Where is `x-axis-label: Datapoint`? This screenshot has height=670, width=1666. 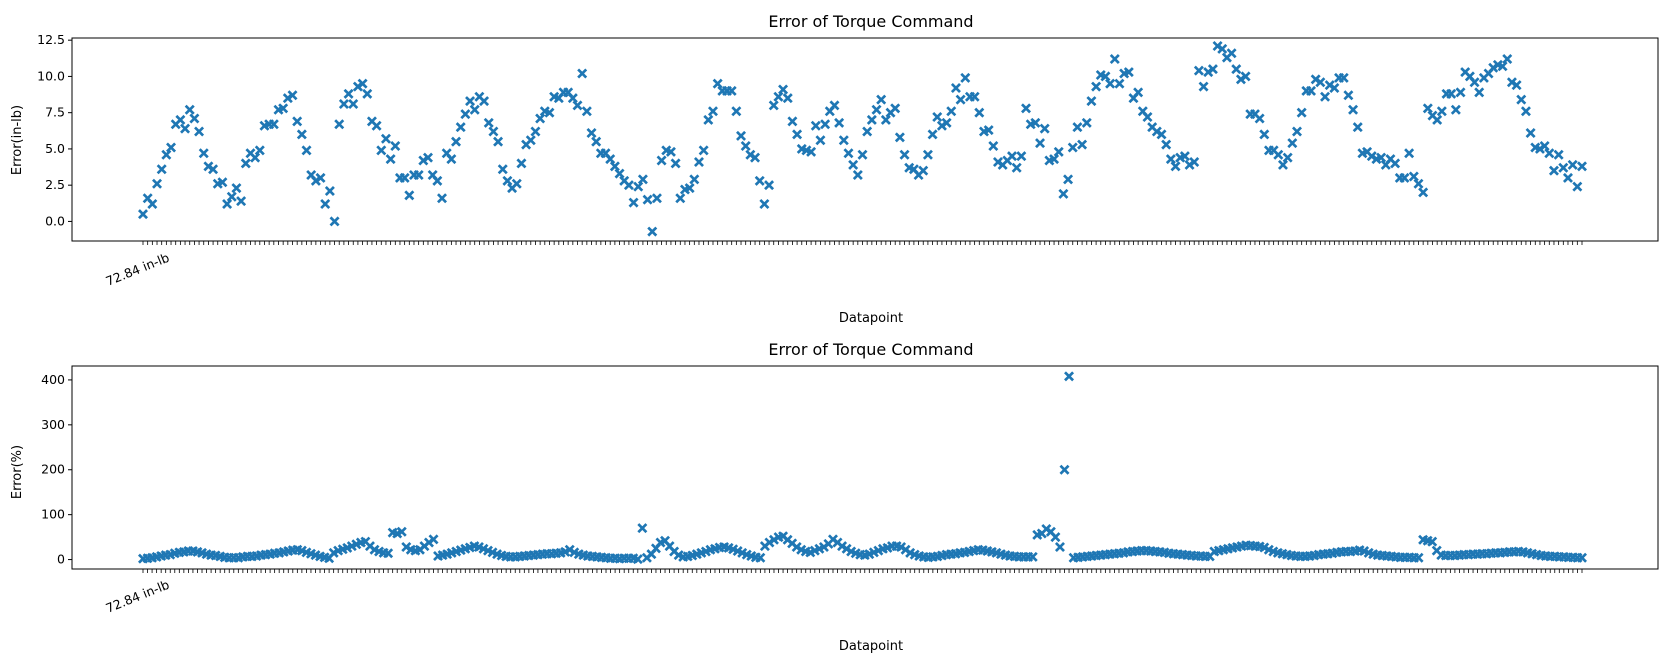 x-axis-label: Datapoint is located at coordinates (871, 646).